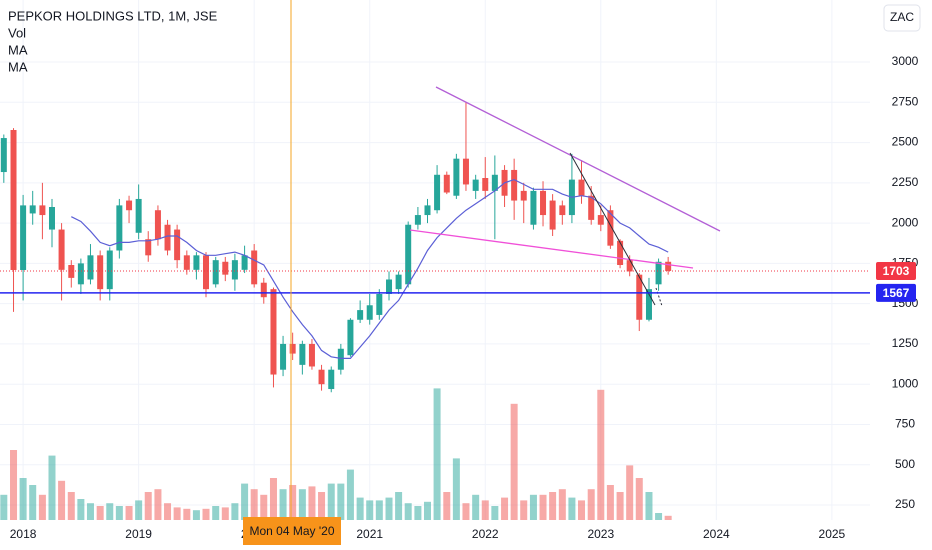 The image size is (932, 550). Describe the element at coordinates (716, 534) in the screenshot. I see `x-tick-label: 2024` at that location.